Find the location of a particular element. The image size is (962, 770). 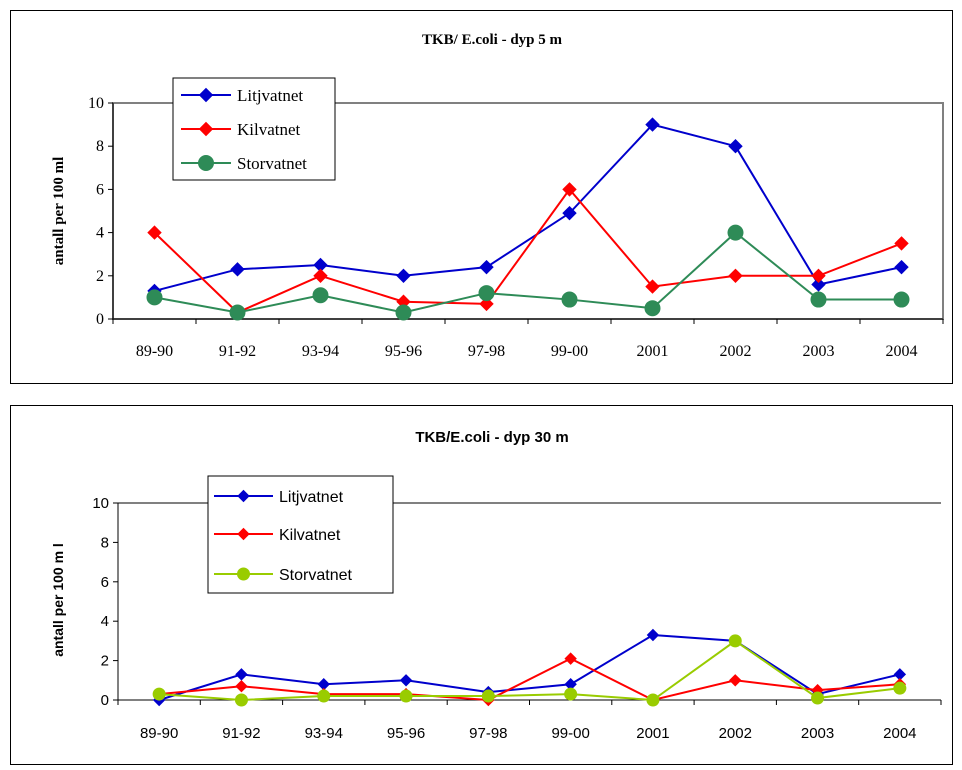

series-line-litjvatnet is located at coordinates (529, 667).